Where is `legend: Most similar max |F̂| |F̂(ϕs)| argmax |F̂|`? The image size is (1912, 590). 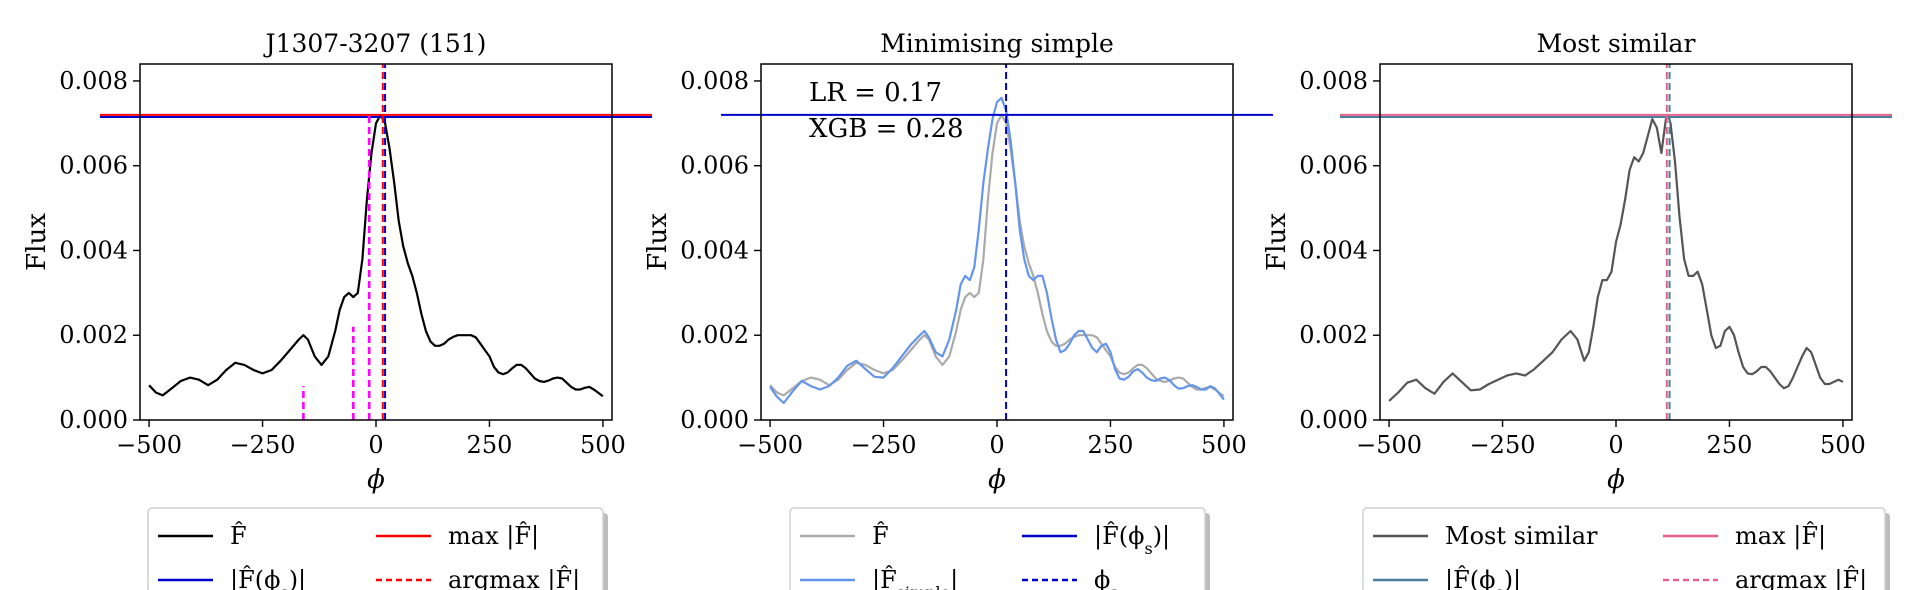 legend: Most similar max |F̂| |F̂(ϕs)| argmax |F̂| is located at coordinates (1626, 548).